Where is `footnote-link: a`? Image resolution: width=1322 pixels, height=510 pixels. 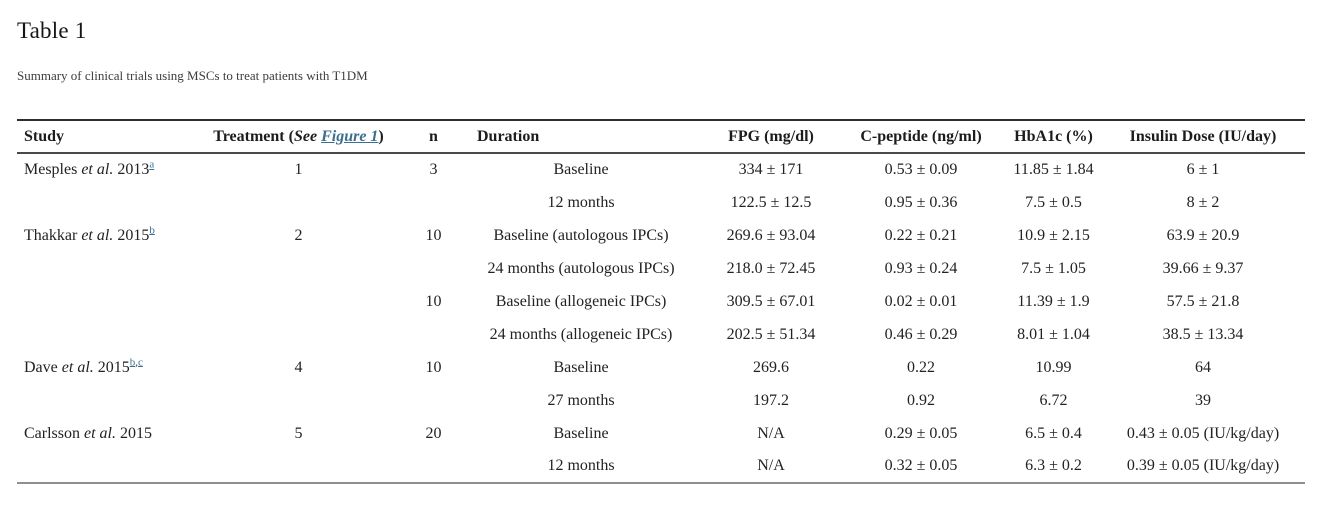 footnote-link: a is located at coordinates (152, 164).